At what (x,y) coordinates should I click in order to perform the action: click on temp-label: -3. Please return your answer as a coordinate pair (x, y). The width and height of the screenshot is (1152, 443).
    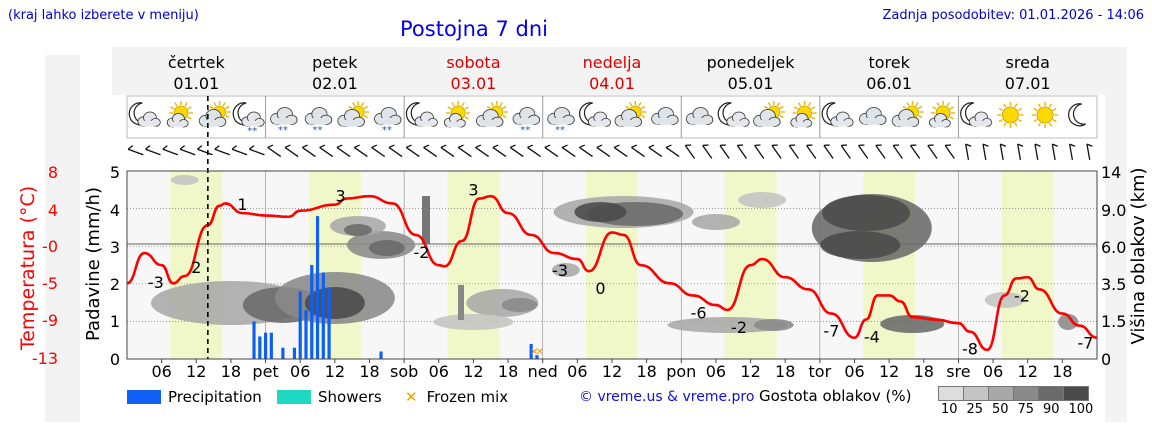
    Looking at the image, I should click on (156, 282).